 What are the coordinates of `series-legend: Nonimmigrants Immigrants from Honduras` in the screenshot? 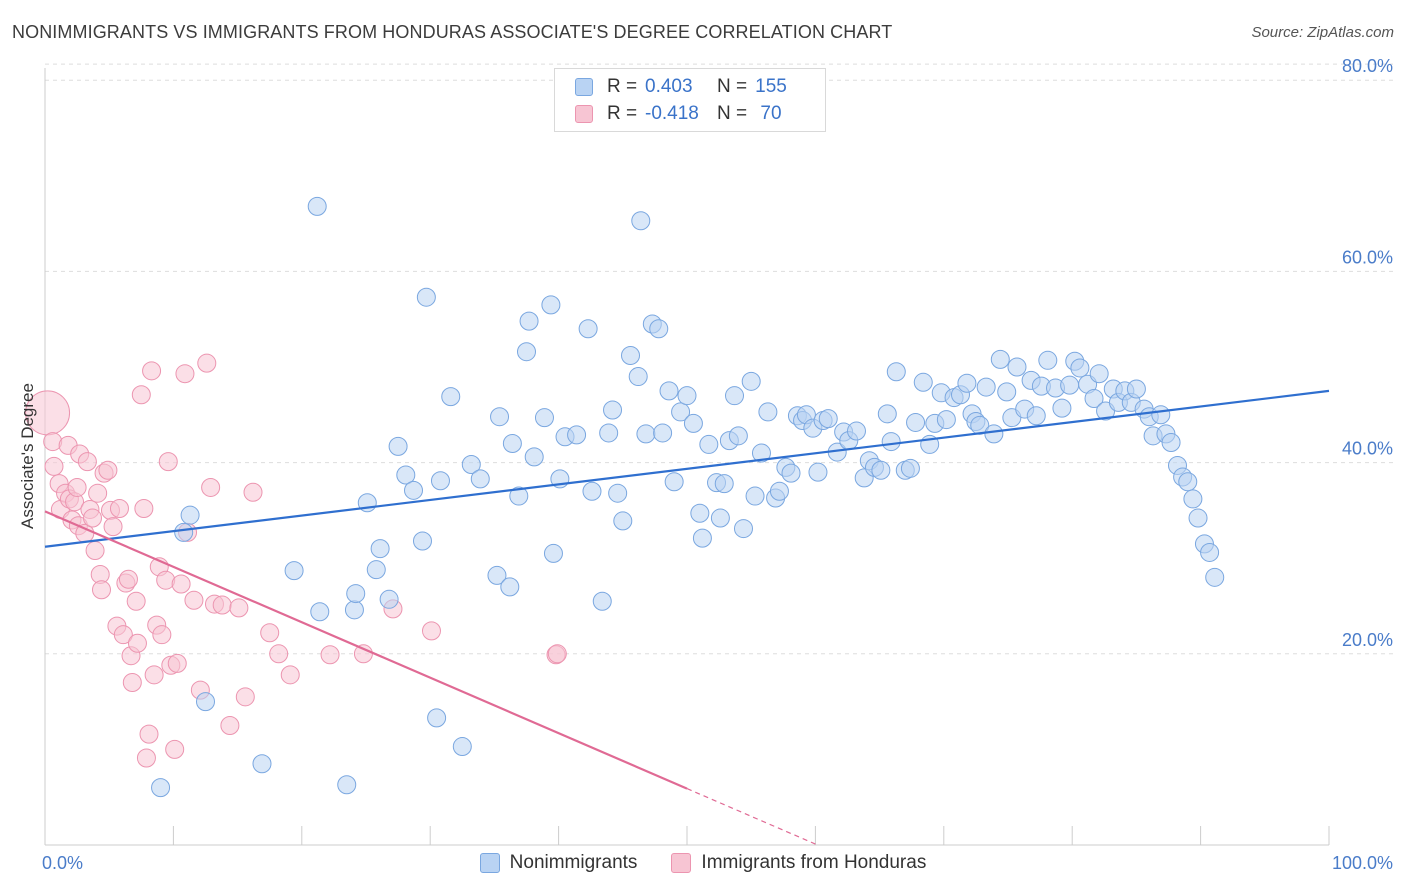 It's located at (703, 863).